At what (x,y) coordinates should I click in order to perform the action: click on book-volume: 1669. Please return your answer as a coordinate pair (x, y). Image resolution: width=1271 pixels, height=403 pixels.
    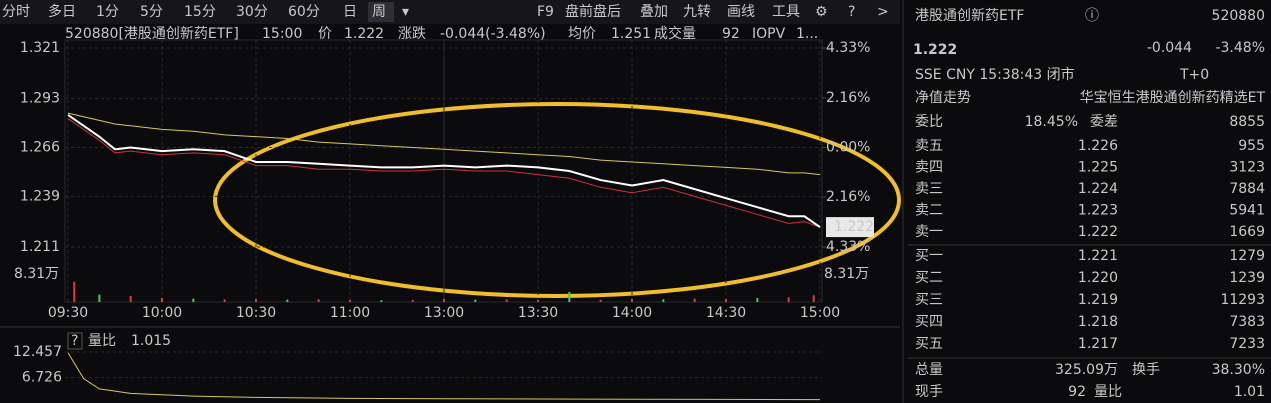
    Looking at the image, I should click on (1247, 232).